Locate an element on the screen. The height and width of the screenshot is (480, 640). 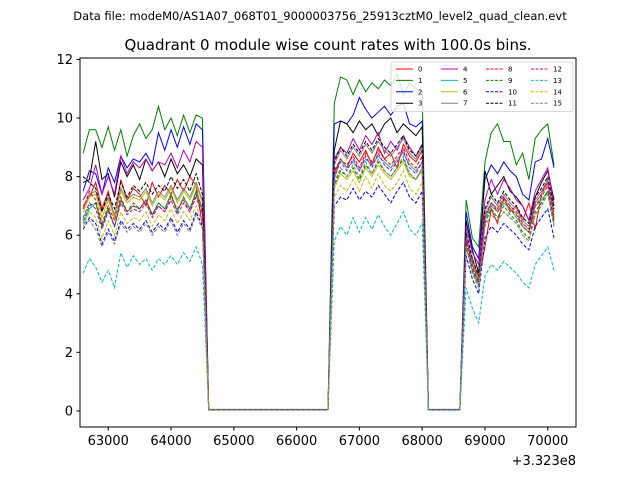
x-axis-offset-label: +3.323e8 is located at coordinates (544, 461).